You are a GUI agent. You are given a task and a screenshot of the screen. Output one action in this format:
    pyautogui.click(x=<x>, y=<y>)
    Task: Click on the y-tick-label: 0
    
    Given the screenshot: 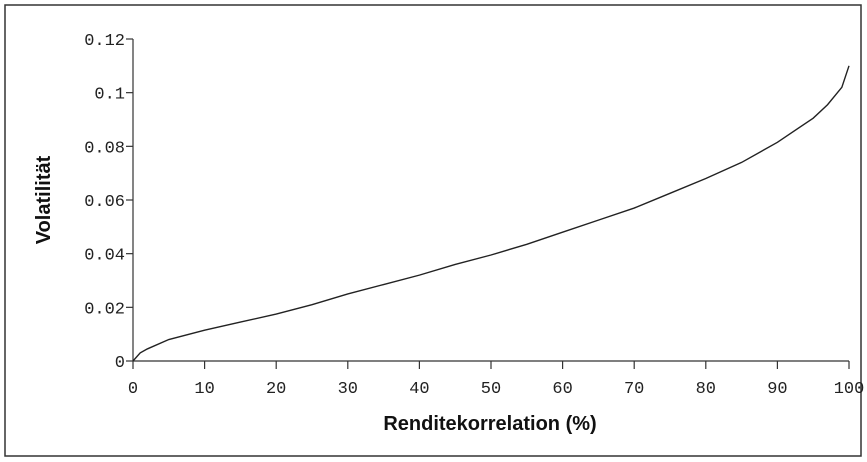 What is the action you would take?
    pyautogui.click(x=120, y=363)
    